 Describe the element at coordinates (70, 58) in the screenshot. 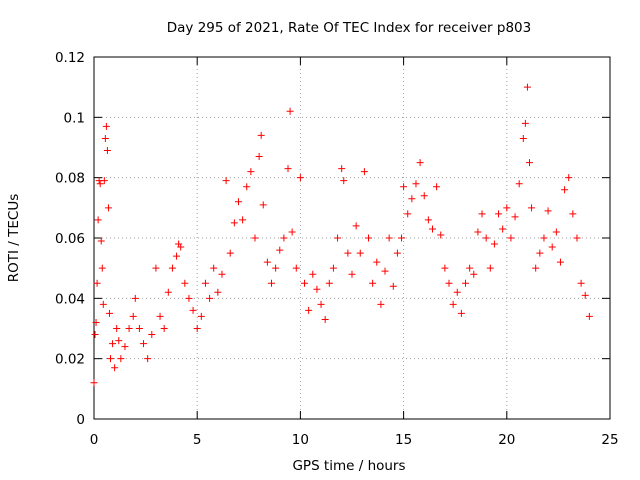

I see `y-tick-label: 0.12` at that location.